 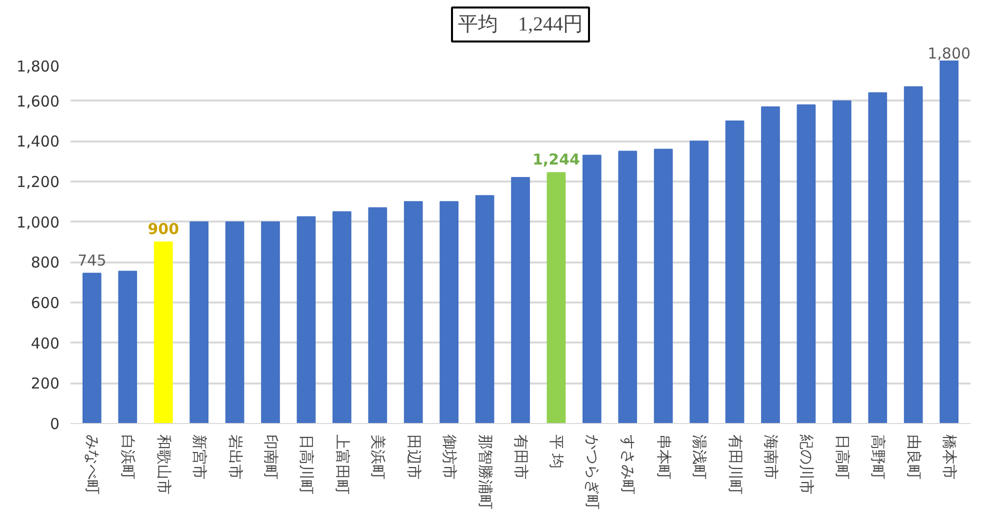 I want to click on x-tick-label: 岩出市, so click(x=235, y=457).